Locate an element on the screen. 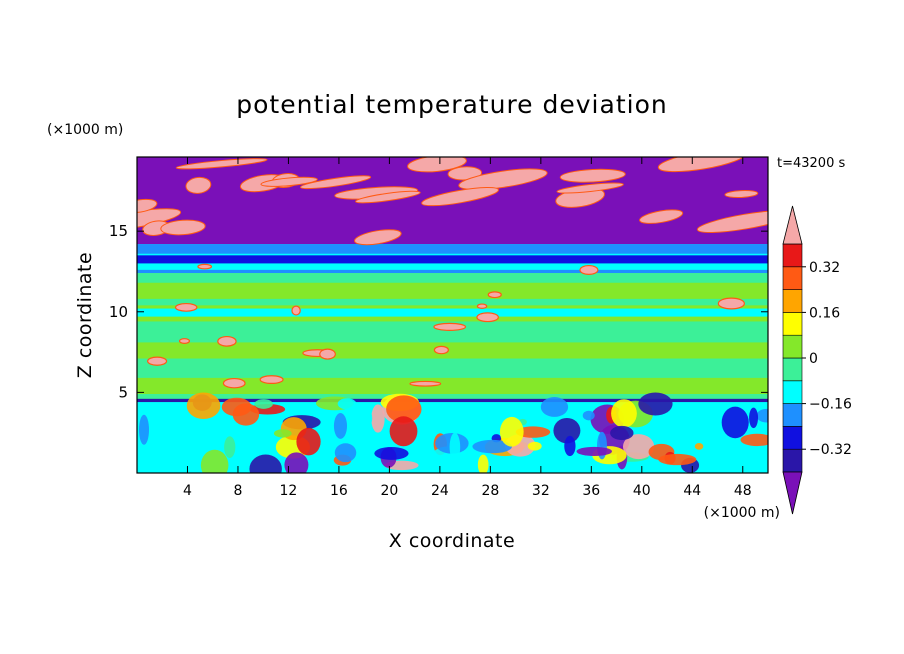  y-tick-label: 10 is located at coordinates (118, 312).